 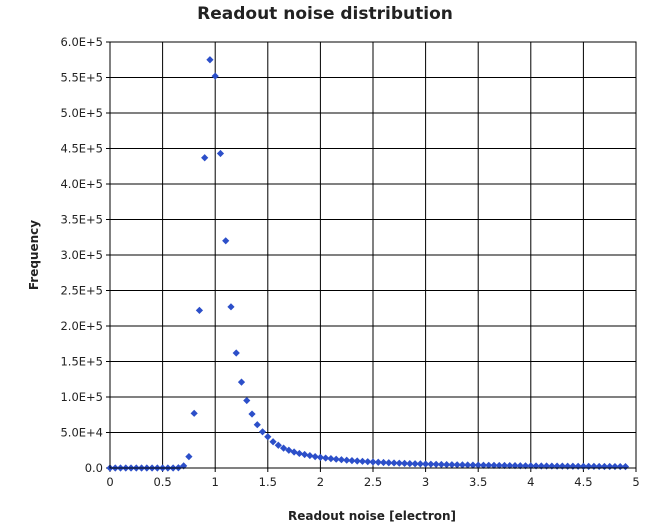 What do you see at coordinates (81, 397) in the screenshot?
I see `y-tick-label: 1.0E+5` at bounding box center [81, 397].